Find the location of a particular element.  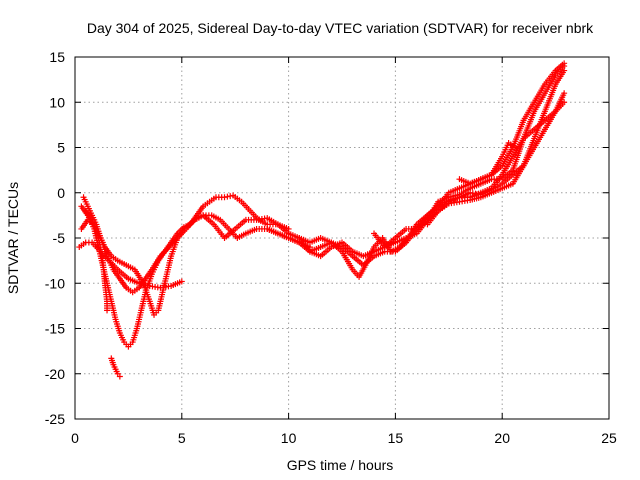

y-axis-label: SDTVAR / TECUs is located at coordinates (13, 238).